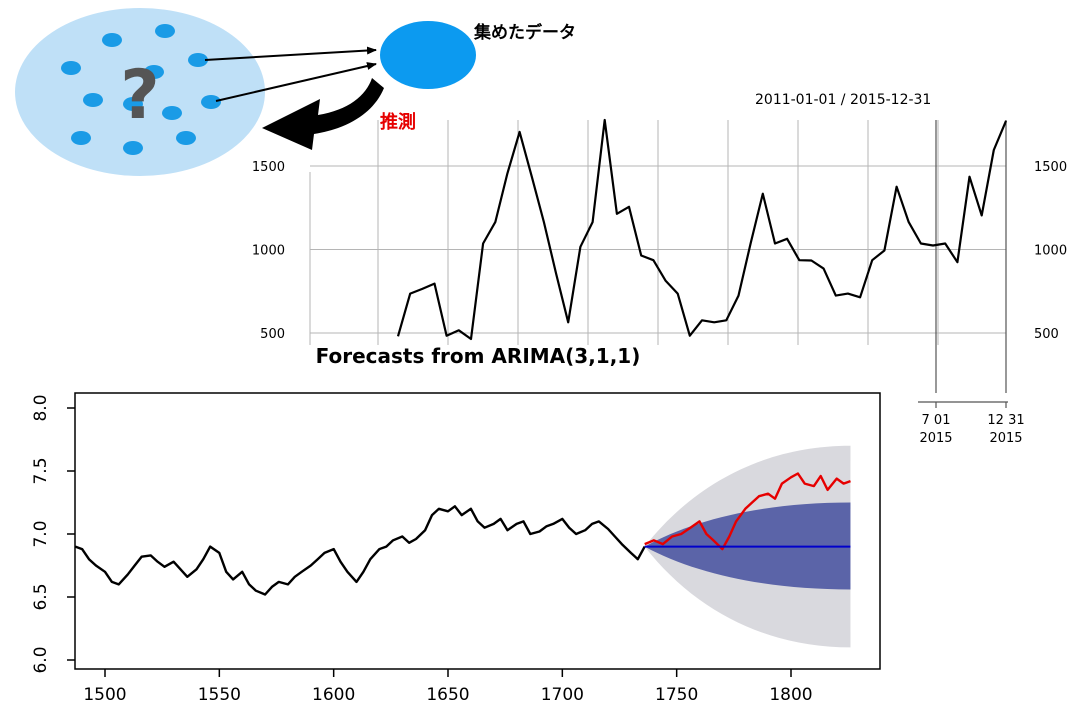 This screenshot has height=720, width=1082. I want to click on timeseries-y-tick-label: 1500, so click(268, 167).